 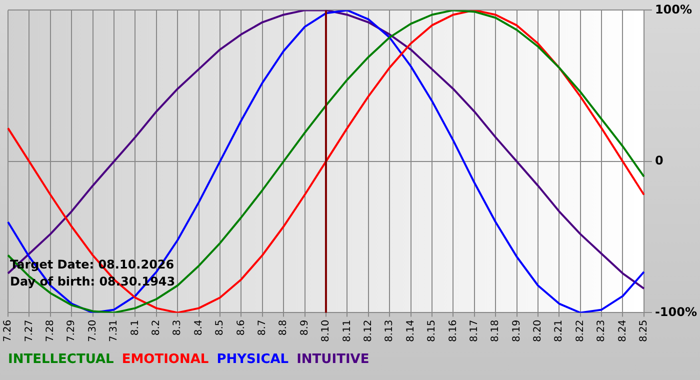 I want to click on x-tick-label: 8.17, so click(x=474, y=331).